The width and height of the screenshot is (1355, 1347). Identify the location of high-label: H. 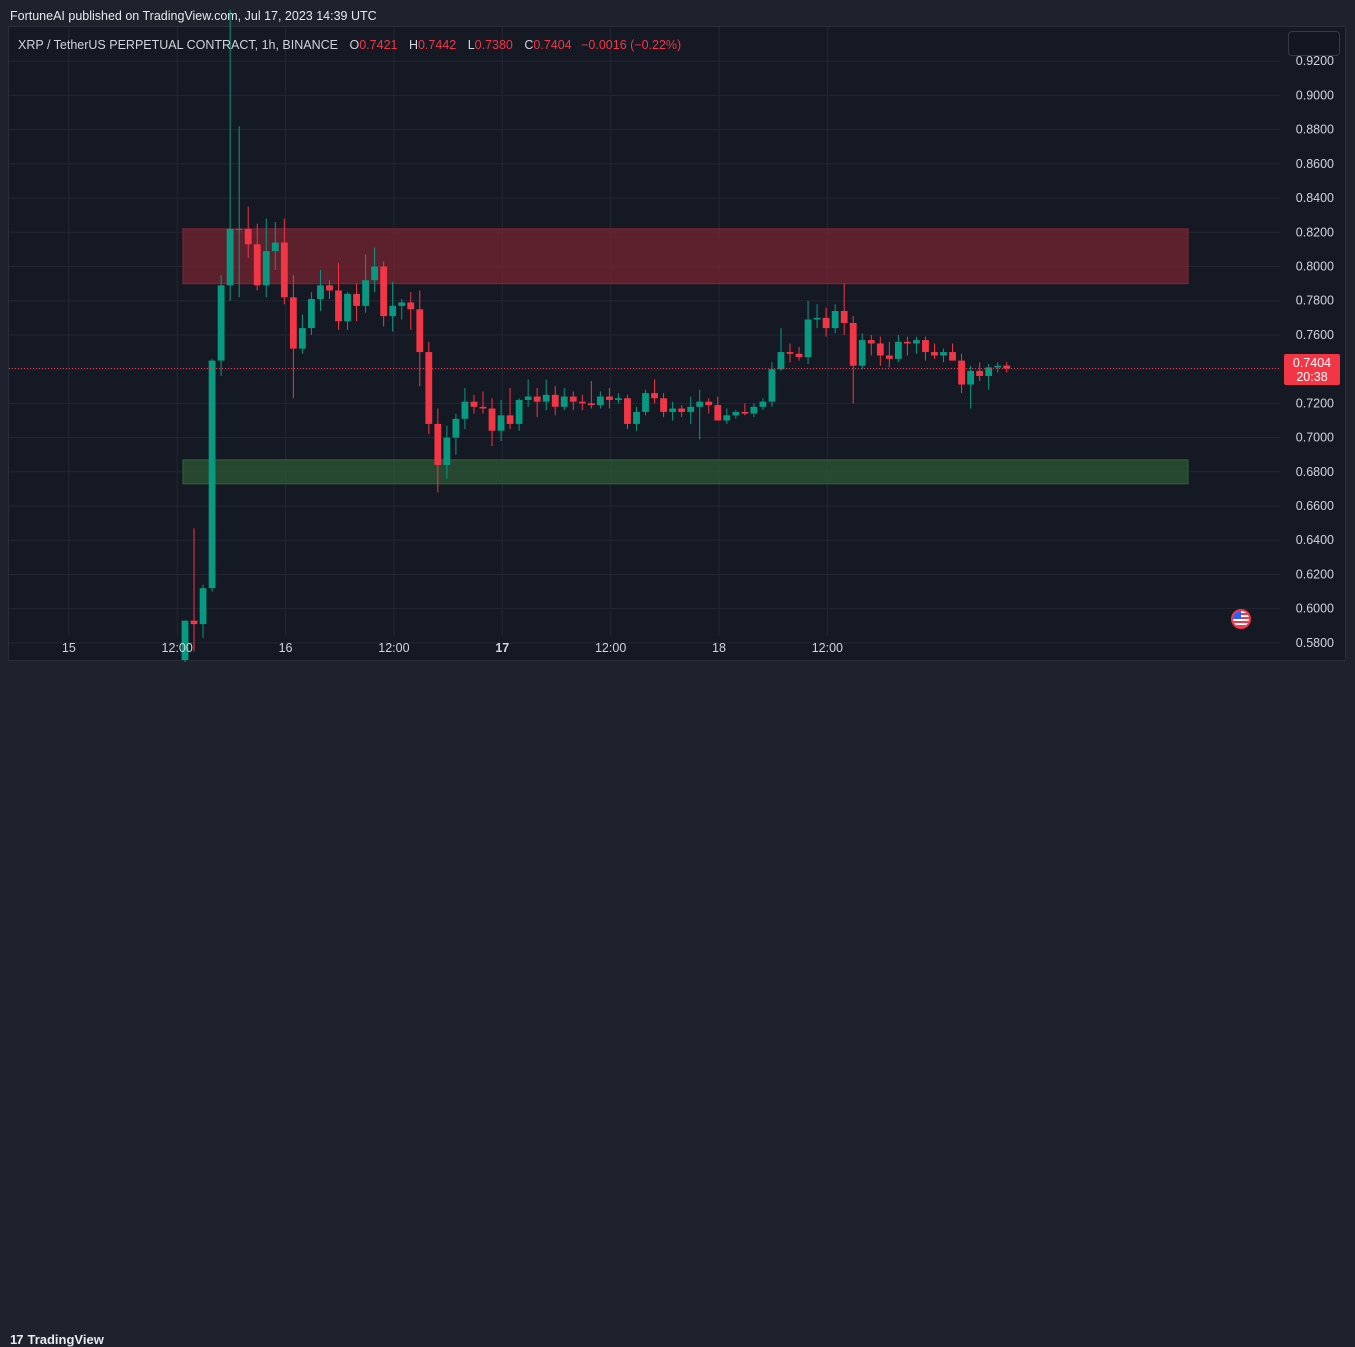
(413, 45).